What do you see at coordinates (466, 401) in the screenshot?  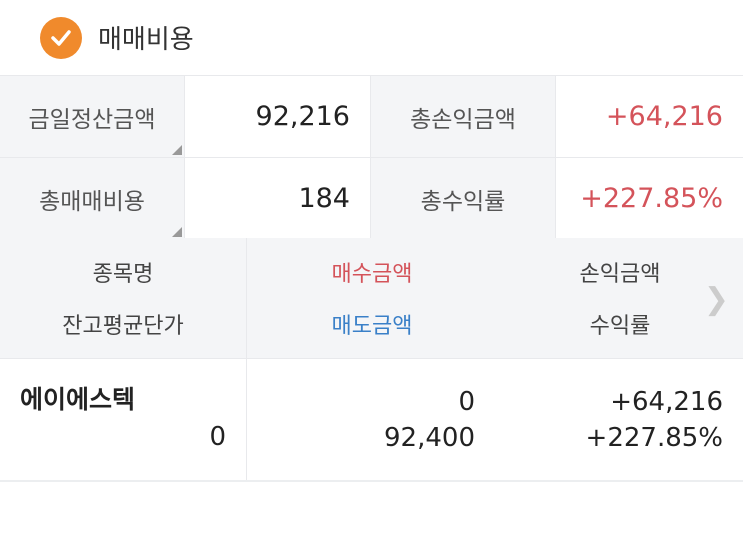 I see `buy-amount: 0` at bounding box center [466, 401].